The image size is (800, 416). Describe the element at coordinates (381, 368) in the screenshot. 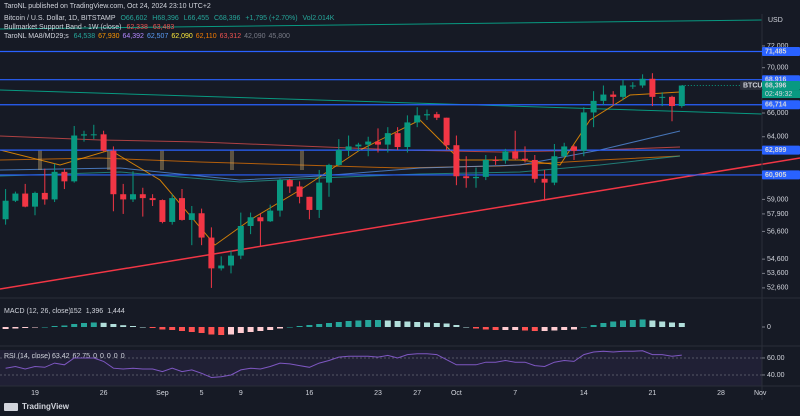

I see `rsi-band` at that location.